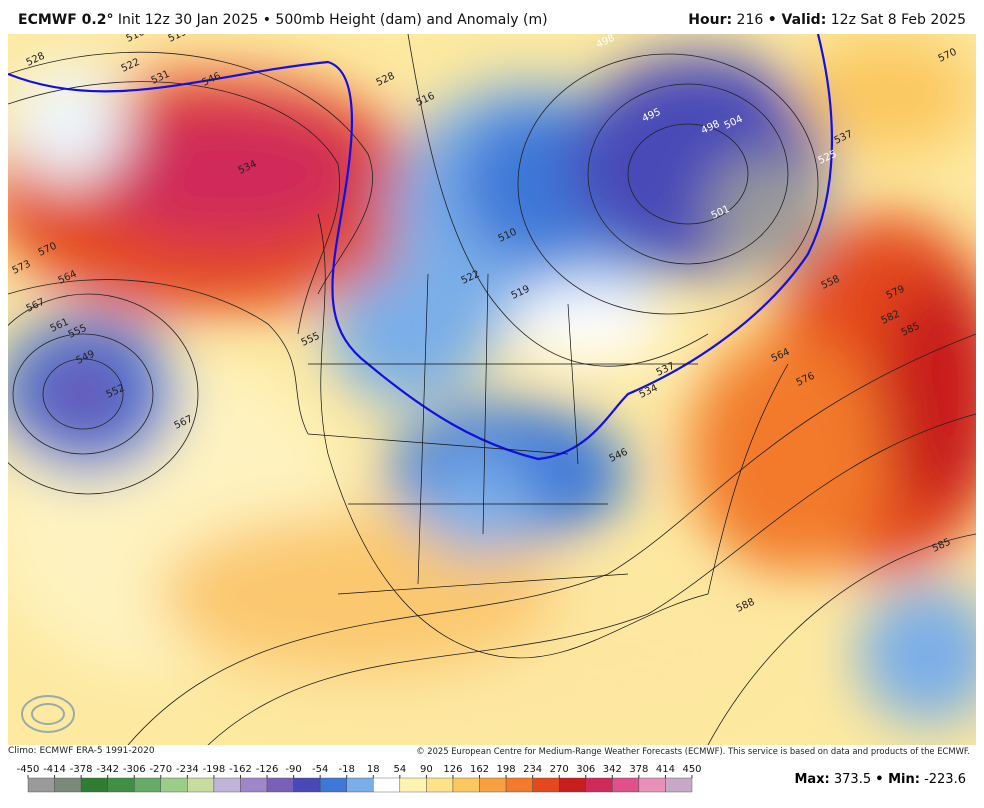  What do you see at coordinates (399, 769) in the screenshot?
I see `colorbar-tick-label: 54` at bounding box center [399, 769].